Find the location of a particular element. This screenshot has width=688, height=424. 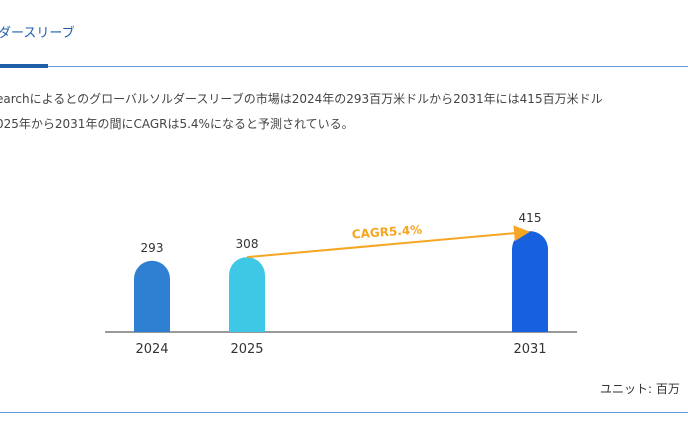

value-label-2024: 293 is located at coordinates (152, 248).